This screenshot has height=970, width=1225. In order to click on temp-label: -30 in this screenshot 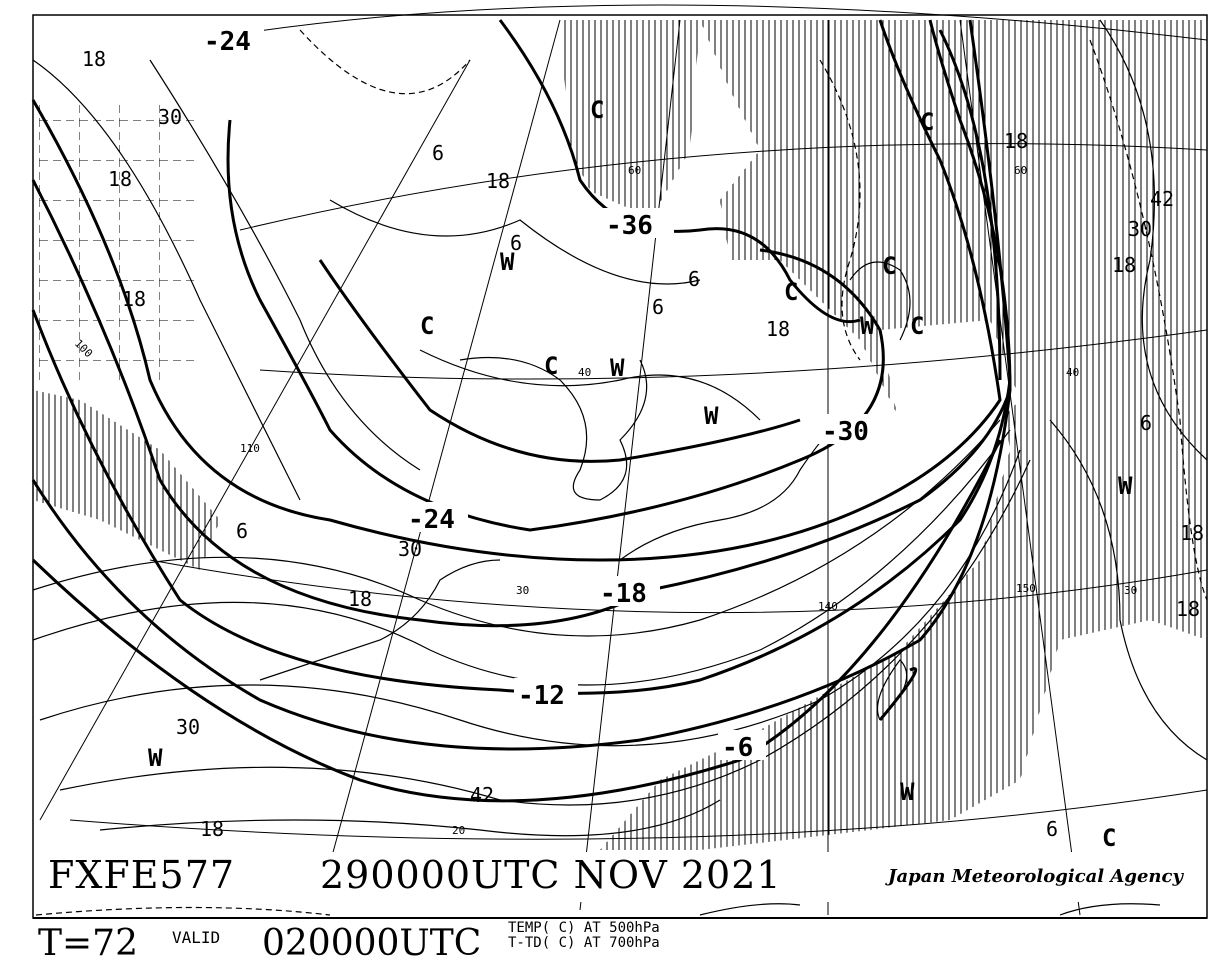, I will do `click(845, 432)`.